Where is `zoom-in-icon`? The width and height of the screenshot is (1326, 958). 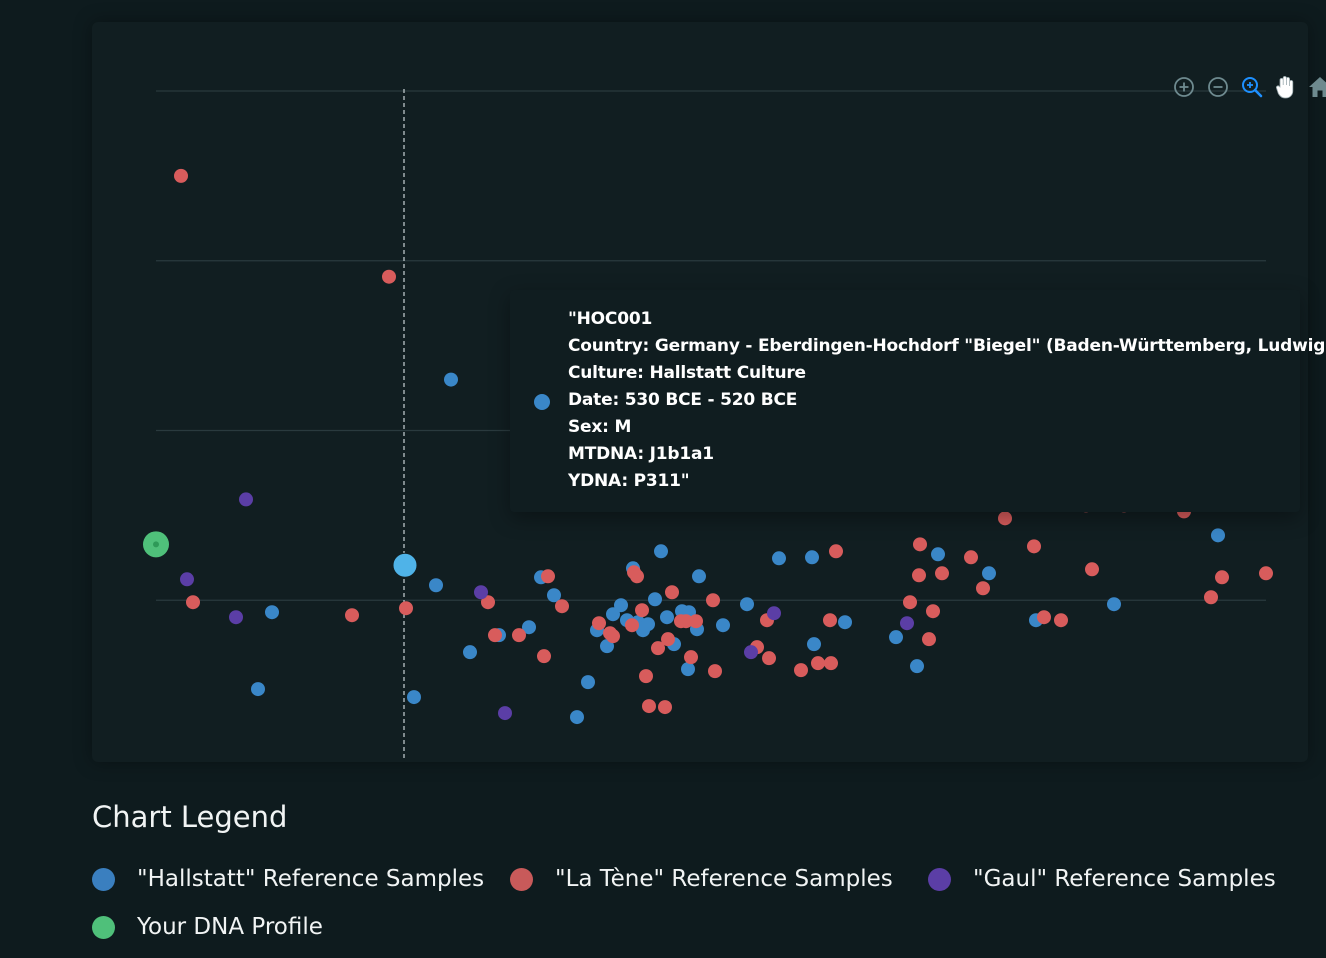
zoom-in-icon is located at coordinates (1184, 87).